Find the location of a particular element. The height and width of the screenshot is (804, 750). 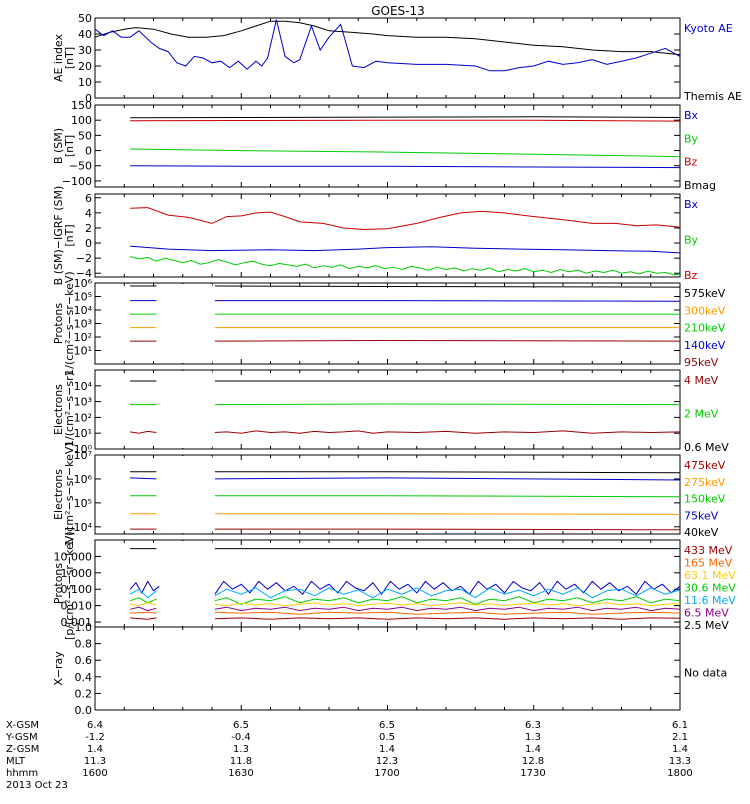

y-tick-label: 50 is located at coordinates (85, 135).